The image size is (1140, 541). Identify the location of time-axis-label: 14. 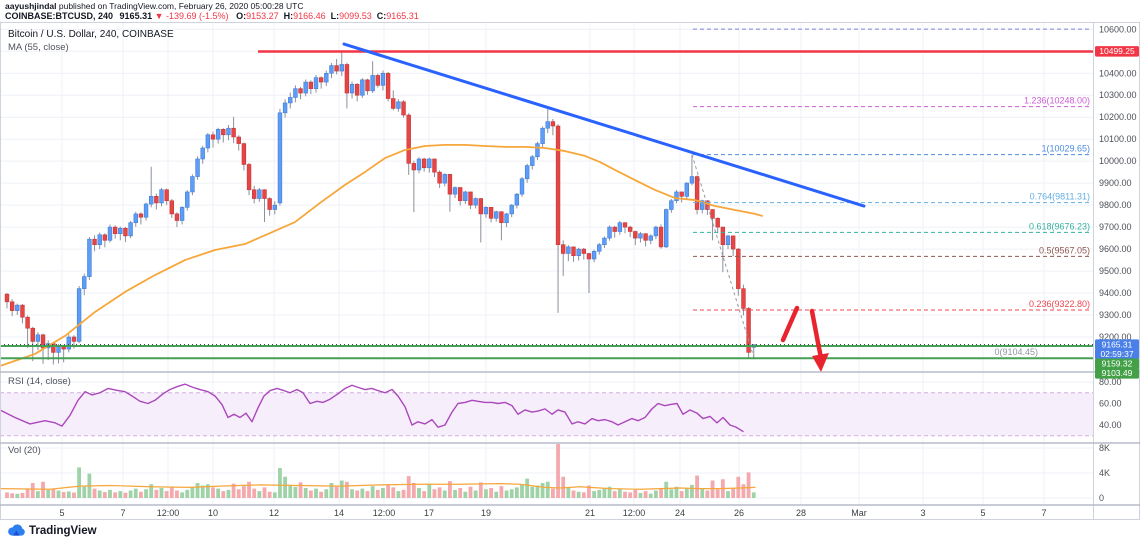
(339, 513).